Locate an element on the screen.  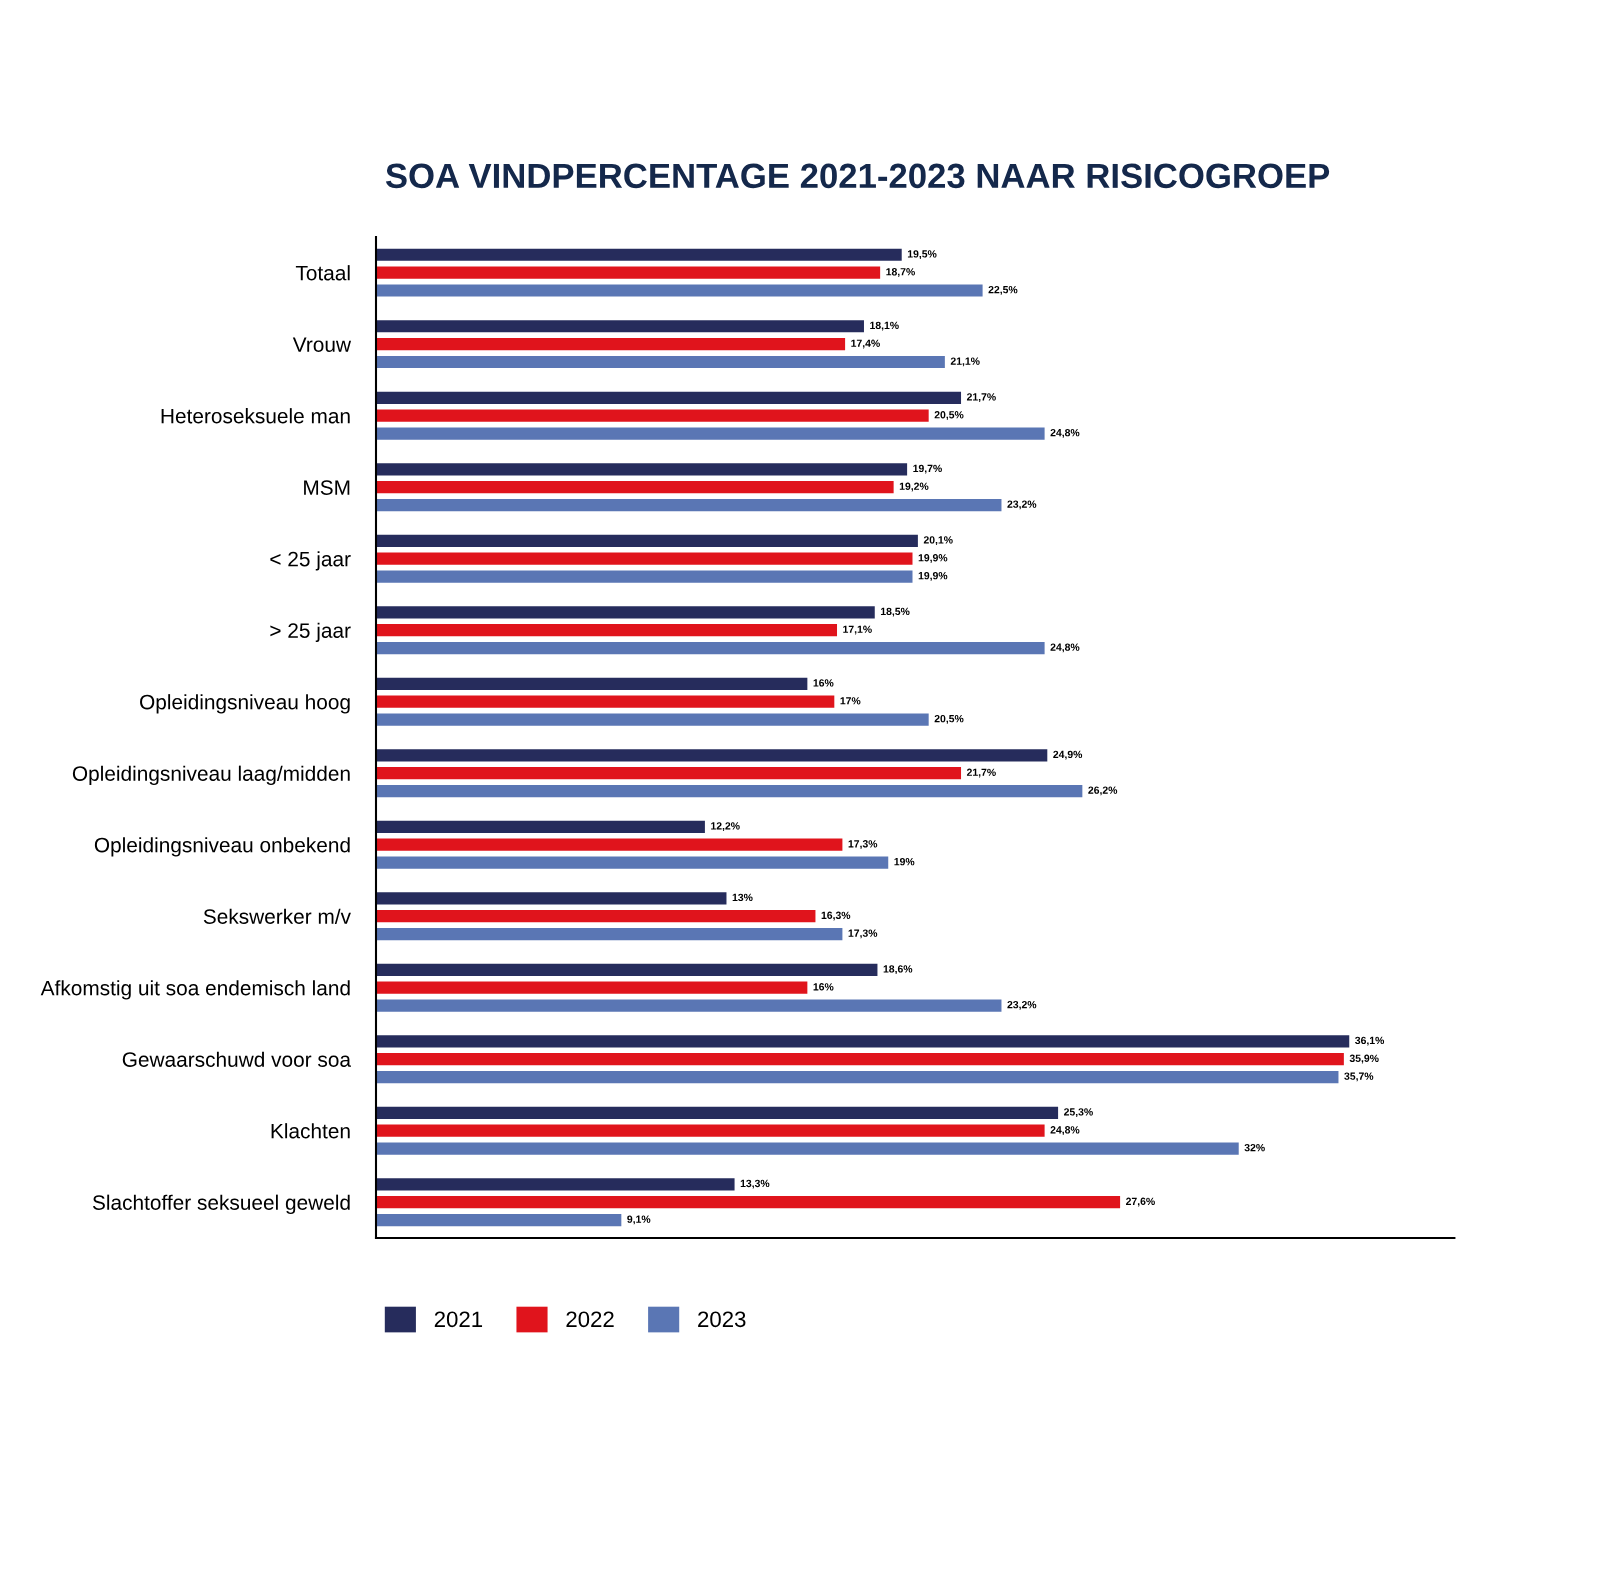
legend-label: 2022 is located at coordinates (590, 1319).